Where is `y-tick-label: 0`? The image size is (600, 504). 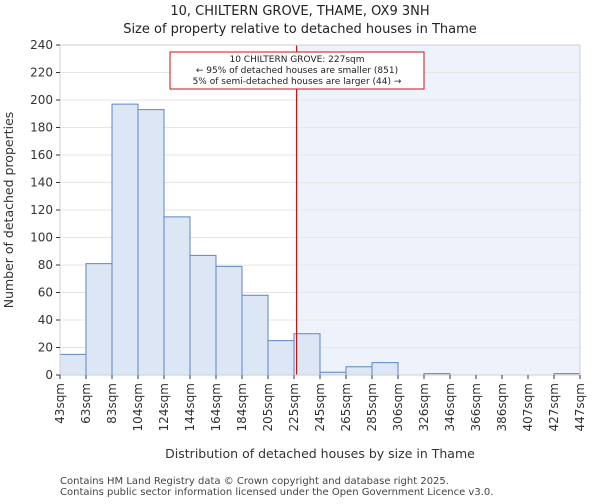
y-tick-label: 0 is located at coordinates (49, 375).